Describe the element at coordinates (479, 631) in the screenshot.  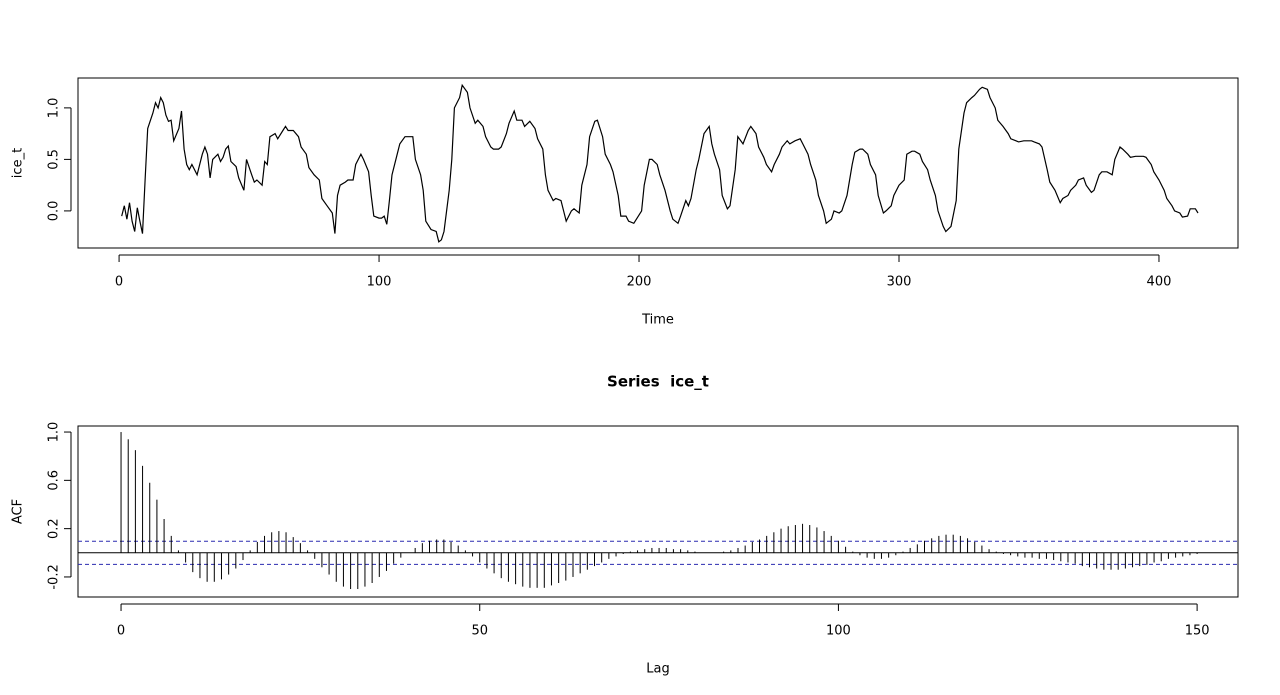
I see `x-tick-label: 50` at that location.